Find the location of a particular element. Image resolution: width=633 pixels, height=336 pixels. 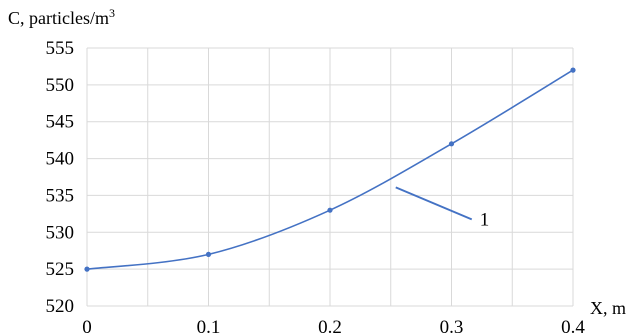

annotation-layer: 1 is located at coordinates (442, 208).